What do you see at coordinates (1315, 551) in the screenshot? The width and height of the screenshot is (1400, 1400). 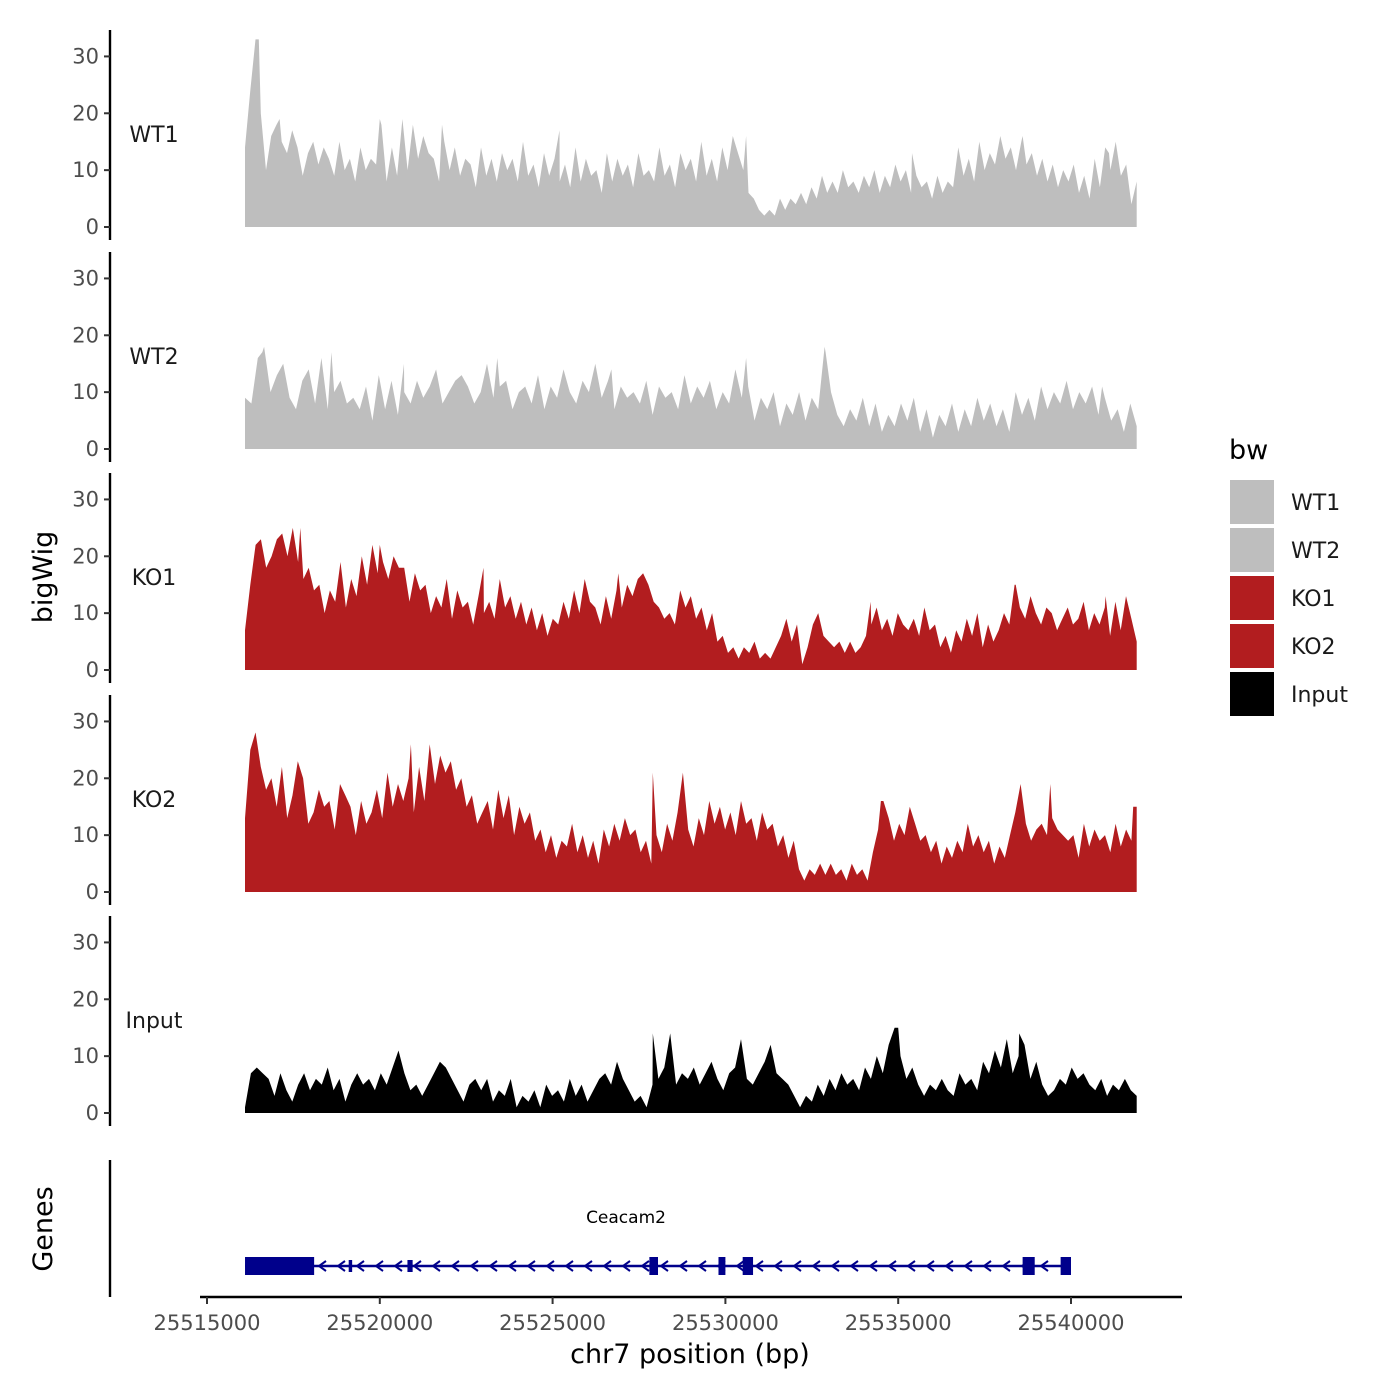 I see `legend-label: WT2` at bounding box center [1315, 551].